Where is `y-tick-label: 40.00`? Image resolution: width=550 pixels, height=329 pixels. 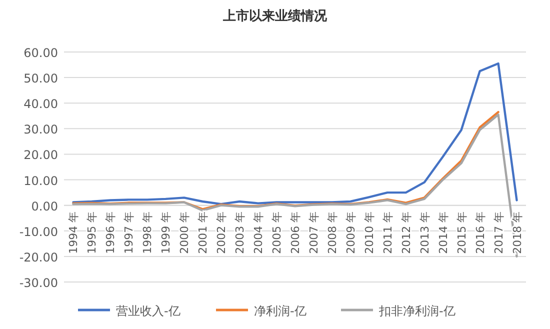
y-tick-label: 40.00 is located at coordinates (41, 104).